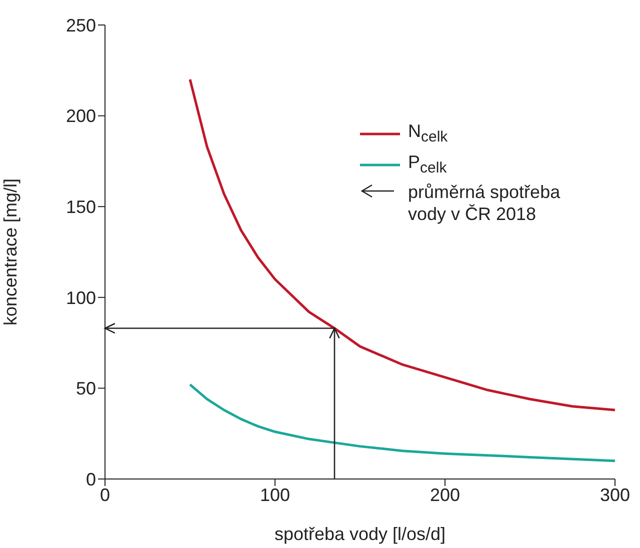  What do you see at coordinates (428, 134) in the screenshot?
I see `legend-label: N$_{celk}$` at bounding box center [428, 134].